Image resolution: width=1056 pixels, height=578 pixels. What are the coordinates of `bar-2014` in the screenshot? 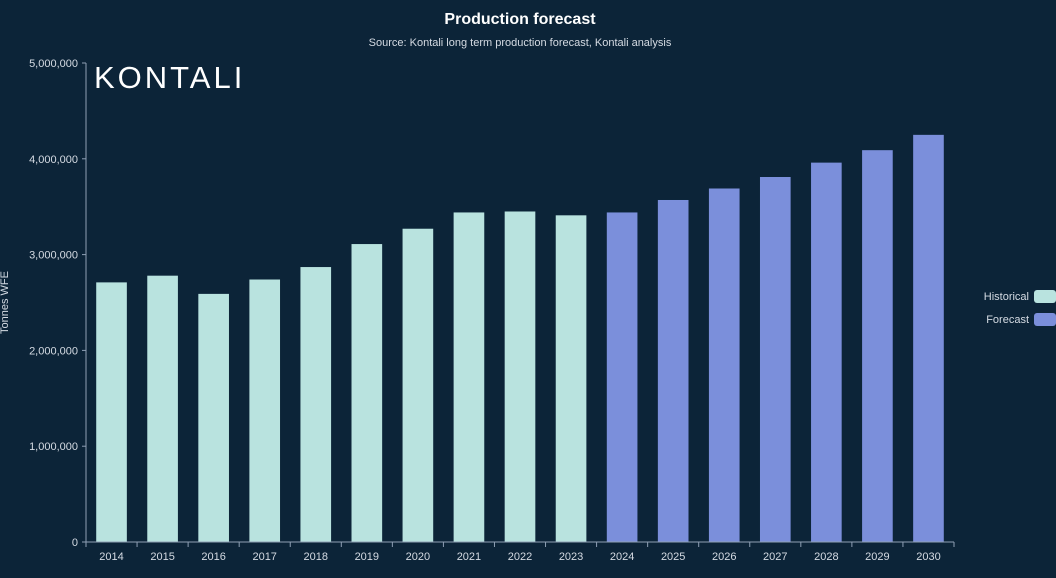 It's located at (111, 412).